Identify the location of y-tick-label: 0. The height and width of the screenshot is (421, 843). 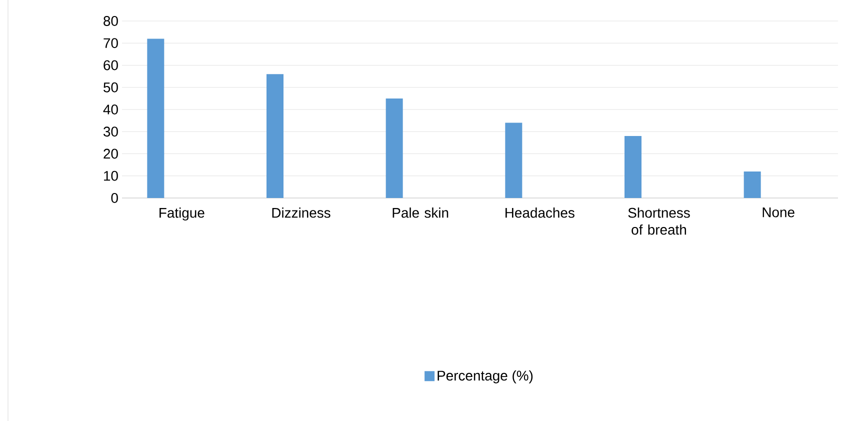
(114, 198).